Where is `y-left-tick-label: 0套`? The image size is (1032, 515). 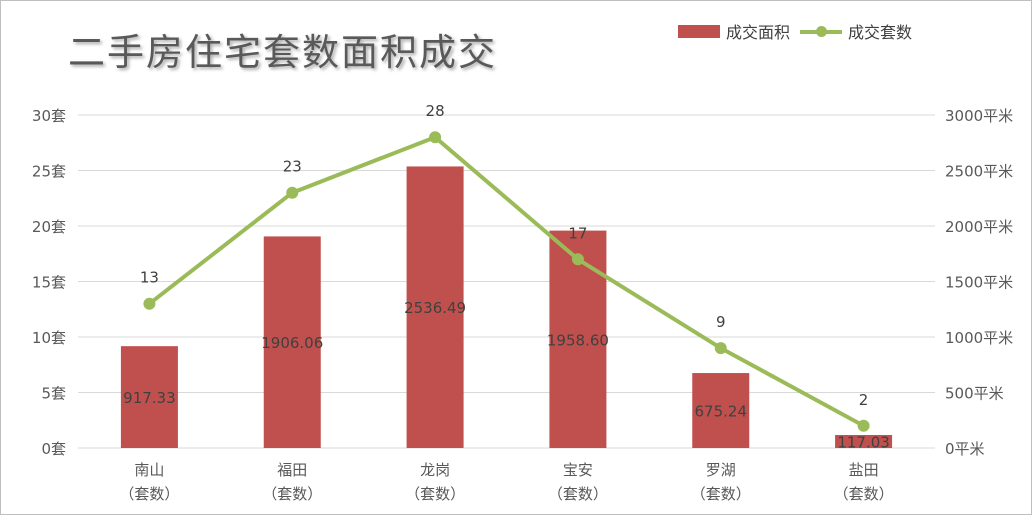
y-left-tick-label: 0套 is located at coordinates (53, 449).